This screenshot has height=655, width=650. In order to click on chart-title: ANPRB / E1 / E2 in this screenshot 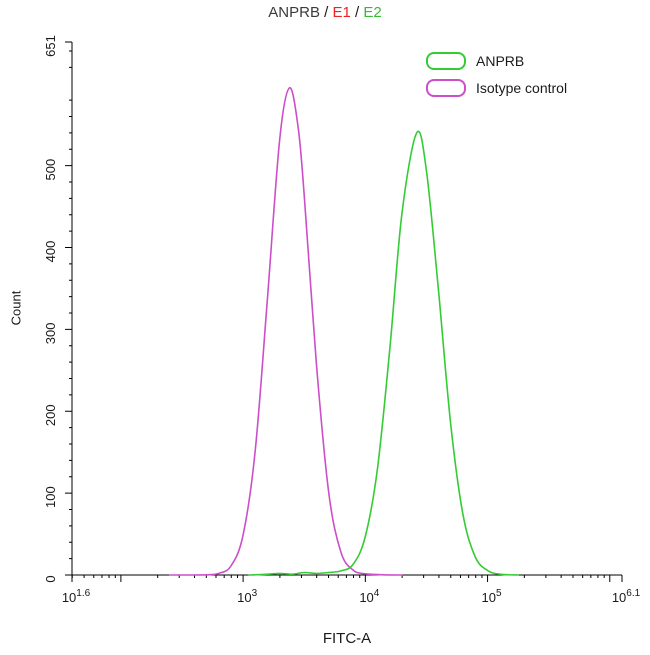, I will do `click(325, 12)`.